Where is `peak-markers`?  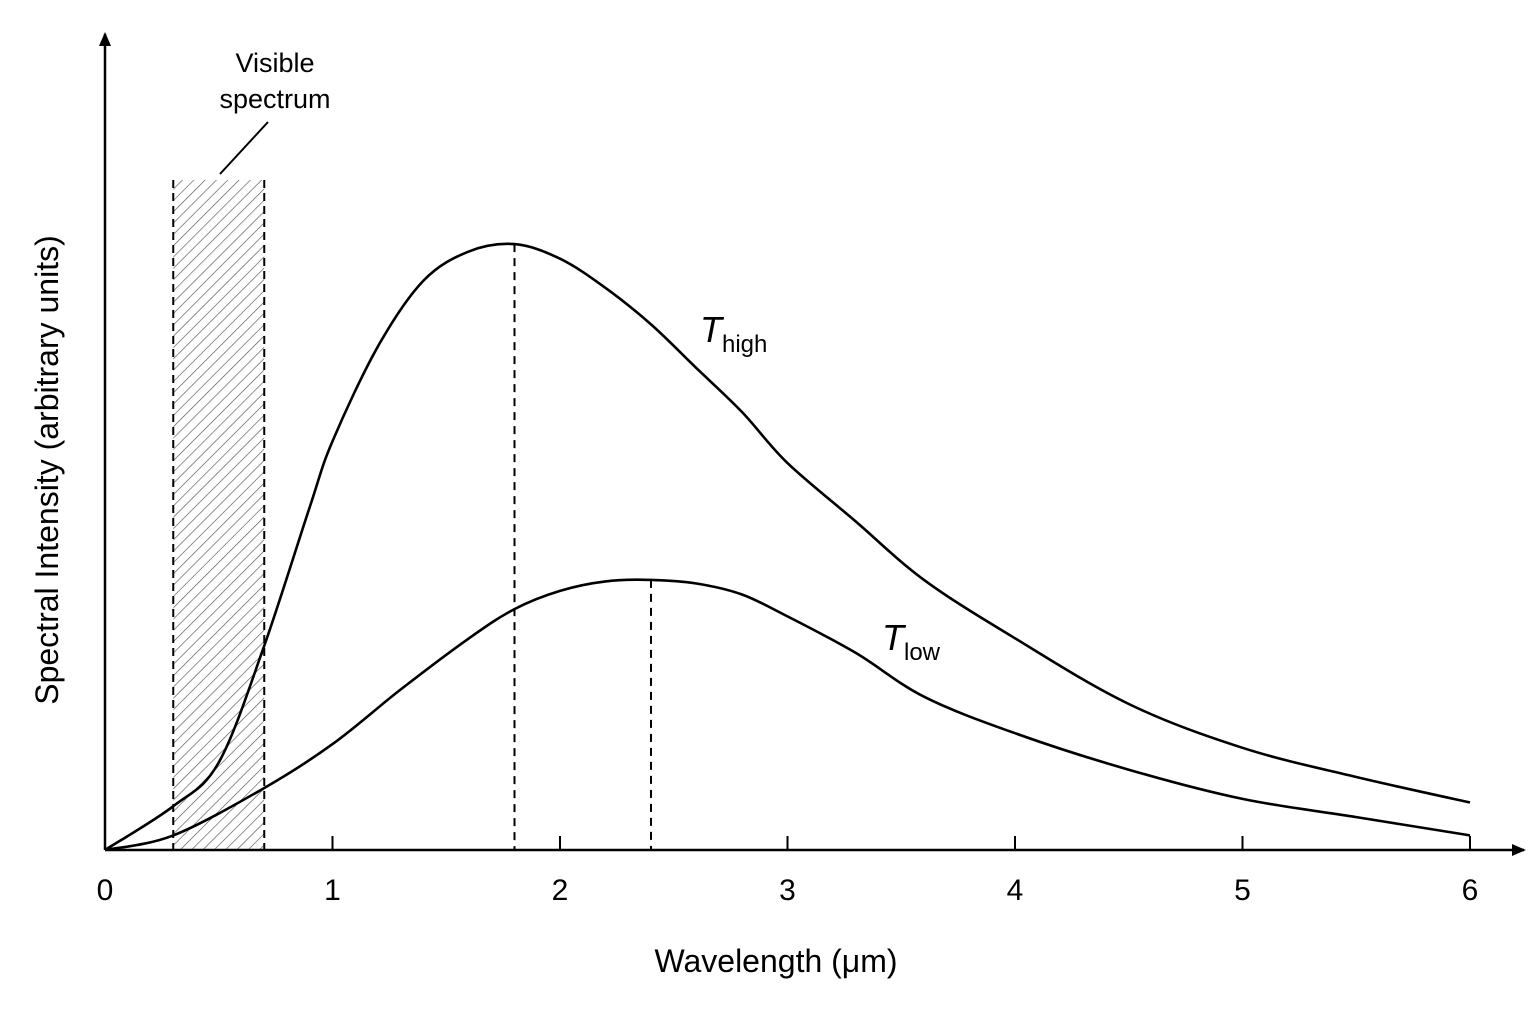
peak-markers is located at coordinates (582, 547).